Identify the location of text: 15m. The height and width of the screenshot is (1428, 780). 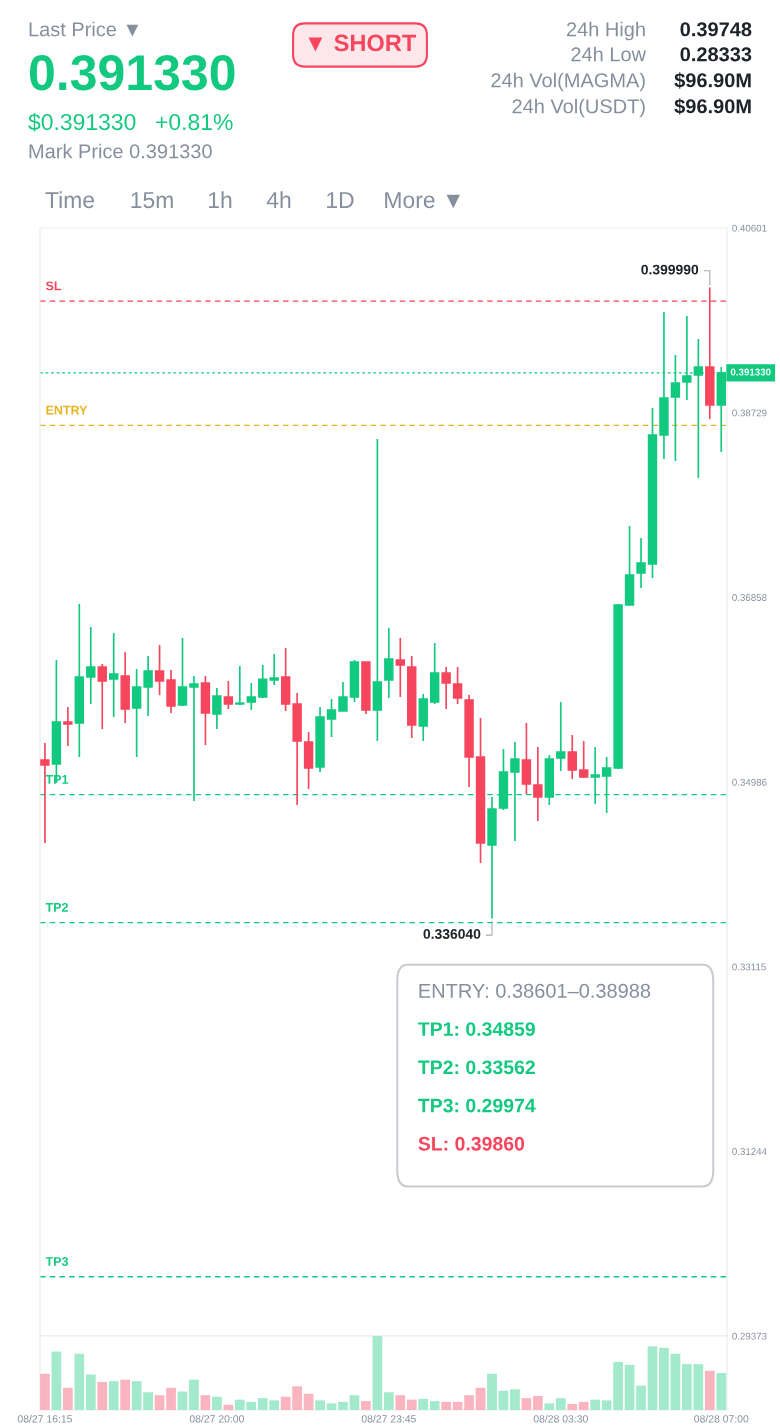
(152, 200).